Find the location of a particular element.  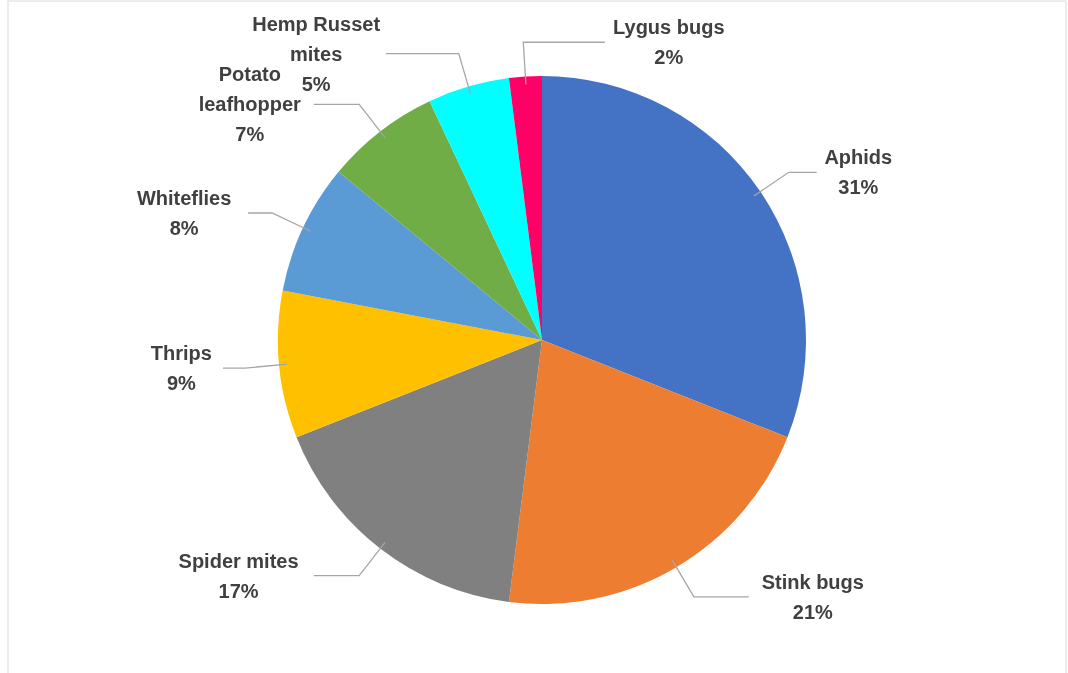

data-label: 8% is located at coordinates (184, 227).